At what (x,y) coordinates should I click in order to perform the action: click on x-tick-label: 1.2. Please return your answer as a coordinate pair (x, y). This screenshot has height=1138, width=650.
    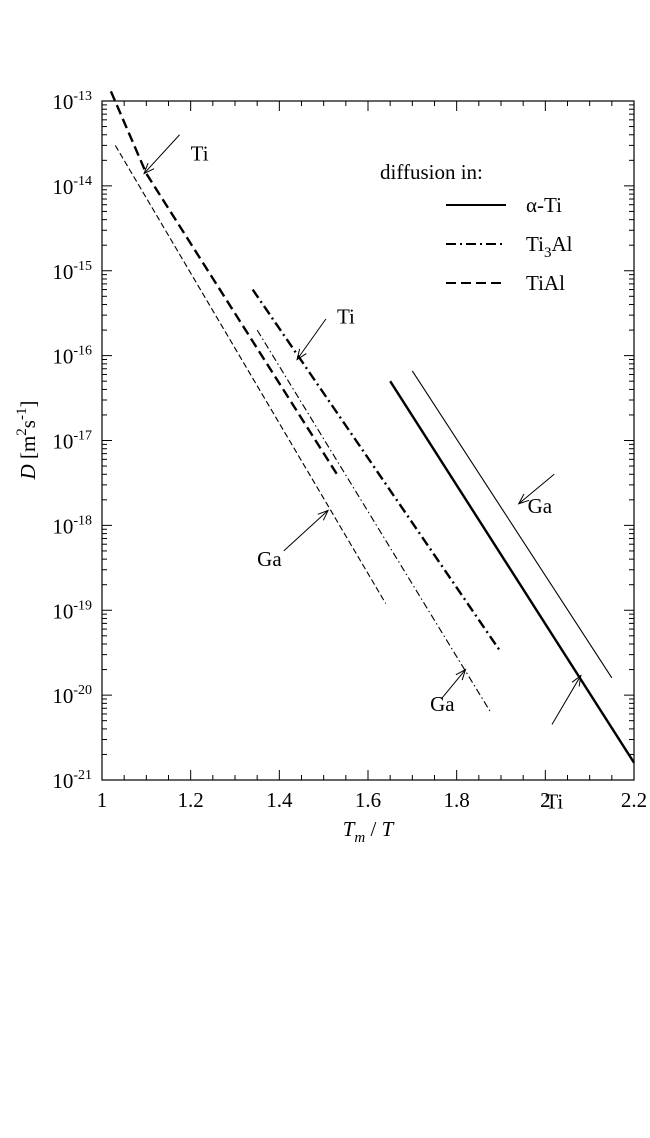
    Looking at the image, I should click on (191, 800).